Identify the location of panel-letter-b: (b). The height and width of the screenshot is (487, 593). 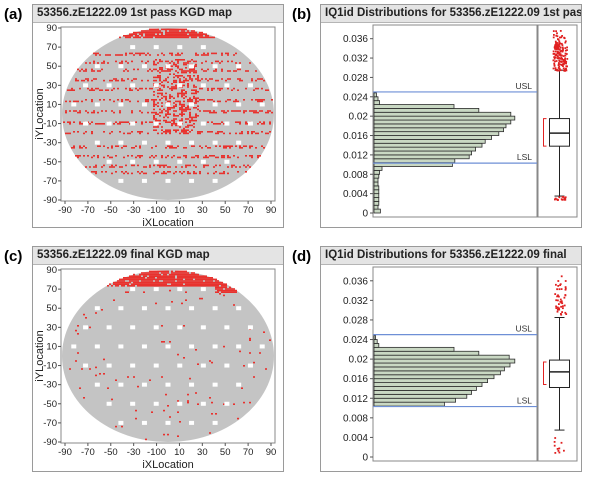
(302, 14).